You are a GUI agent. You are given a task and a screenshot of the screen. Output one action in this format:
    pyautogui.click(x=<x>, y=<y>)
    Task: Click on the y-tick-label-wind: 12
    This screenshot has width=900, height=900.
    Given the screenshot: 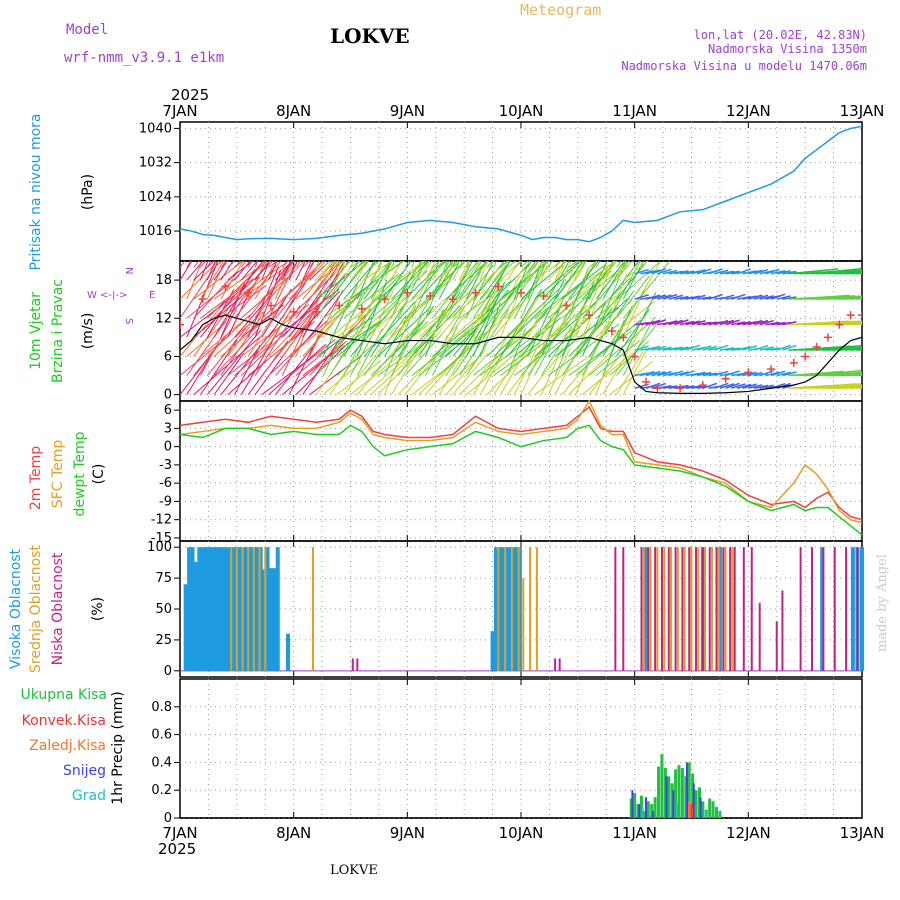 What is the action you would take?
    pyautogui.click(x=163, y=318)
    